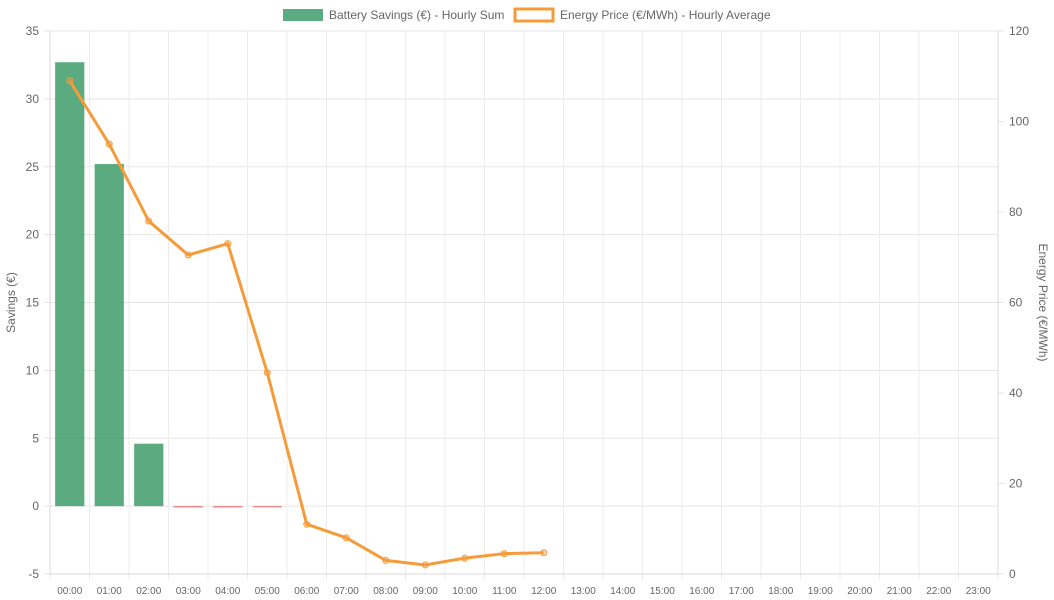 This screenshot has height=600, width=1054. What do you see at coordinates (227, 591) in the screenshot?
I see `x-tick-label: 04:00` at bounding box center [227, 591].